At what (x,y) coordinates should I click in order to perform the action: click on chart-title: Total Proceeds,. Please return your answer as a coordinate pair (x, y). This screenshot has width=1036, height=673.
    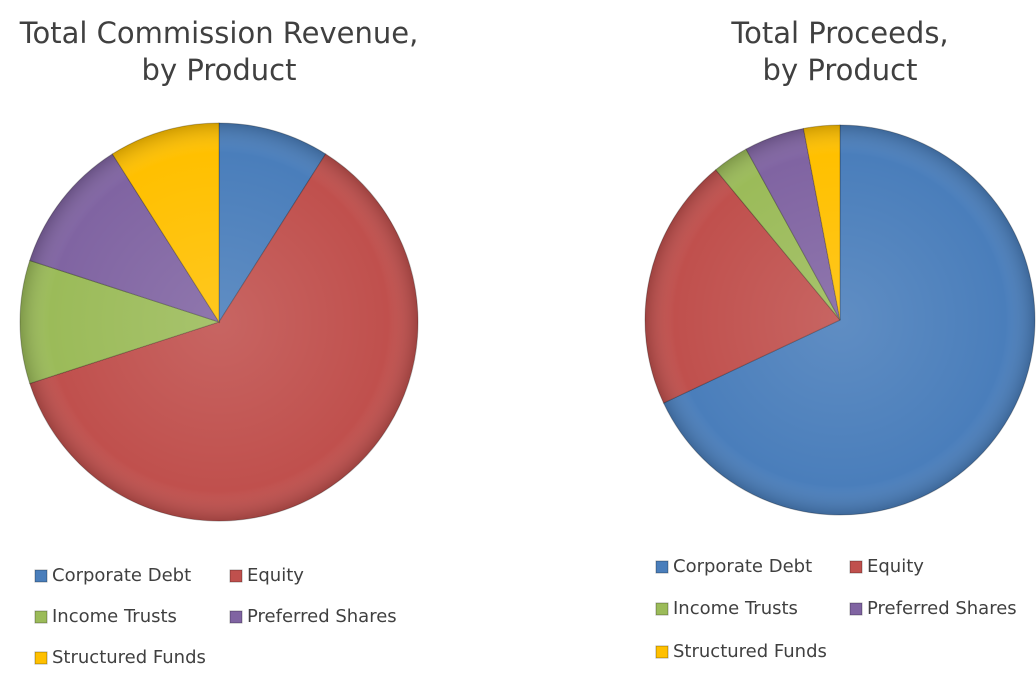
    Looking at the image, I should click on (839, 33).